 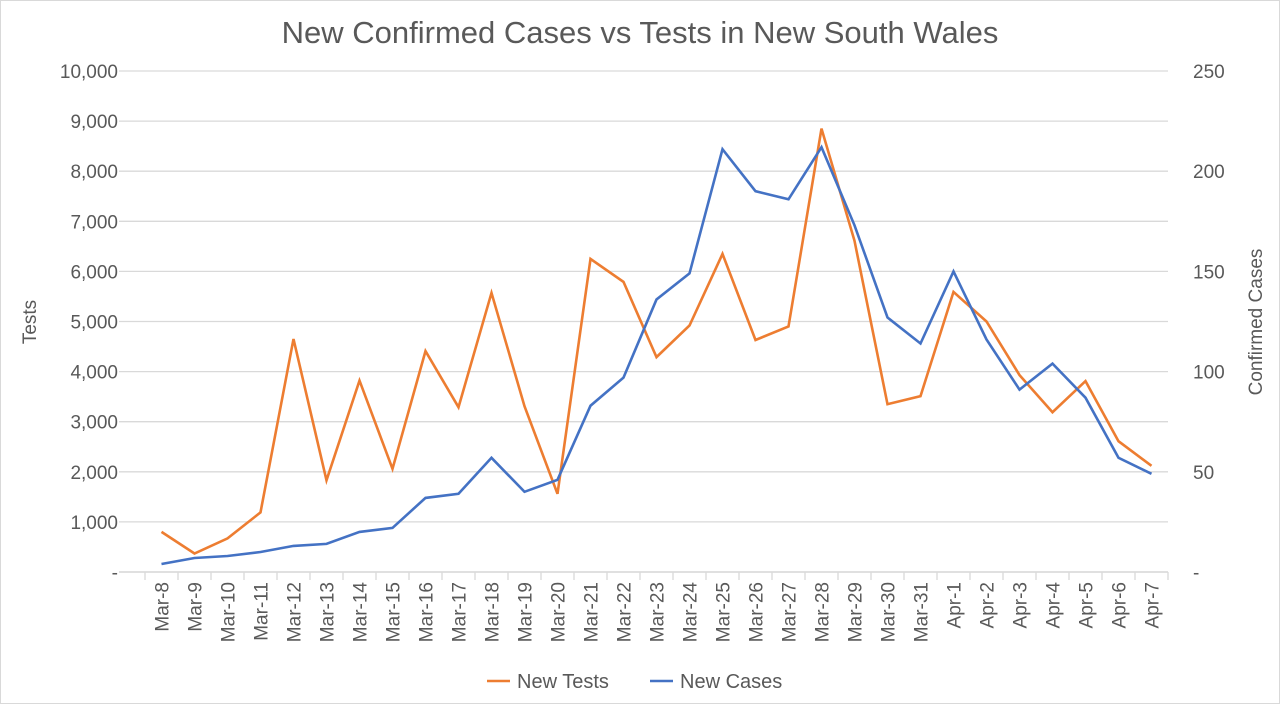 I want to click on x-tick-label: Apr-5, so click(x=1087, y=605).